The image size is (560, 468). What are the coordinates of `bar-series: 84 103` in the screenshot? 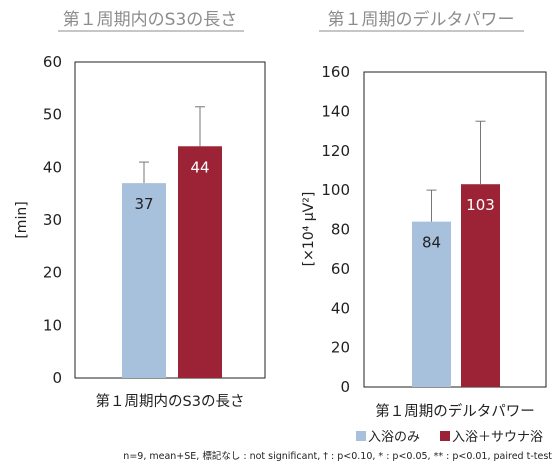 It's located at (456, 253).